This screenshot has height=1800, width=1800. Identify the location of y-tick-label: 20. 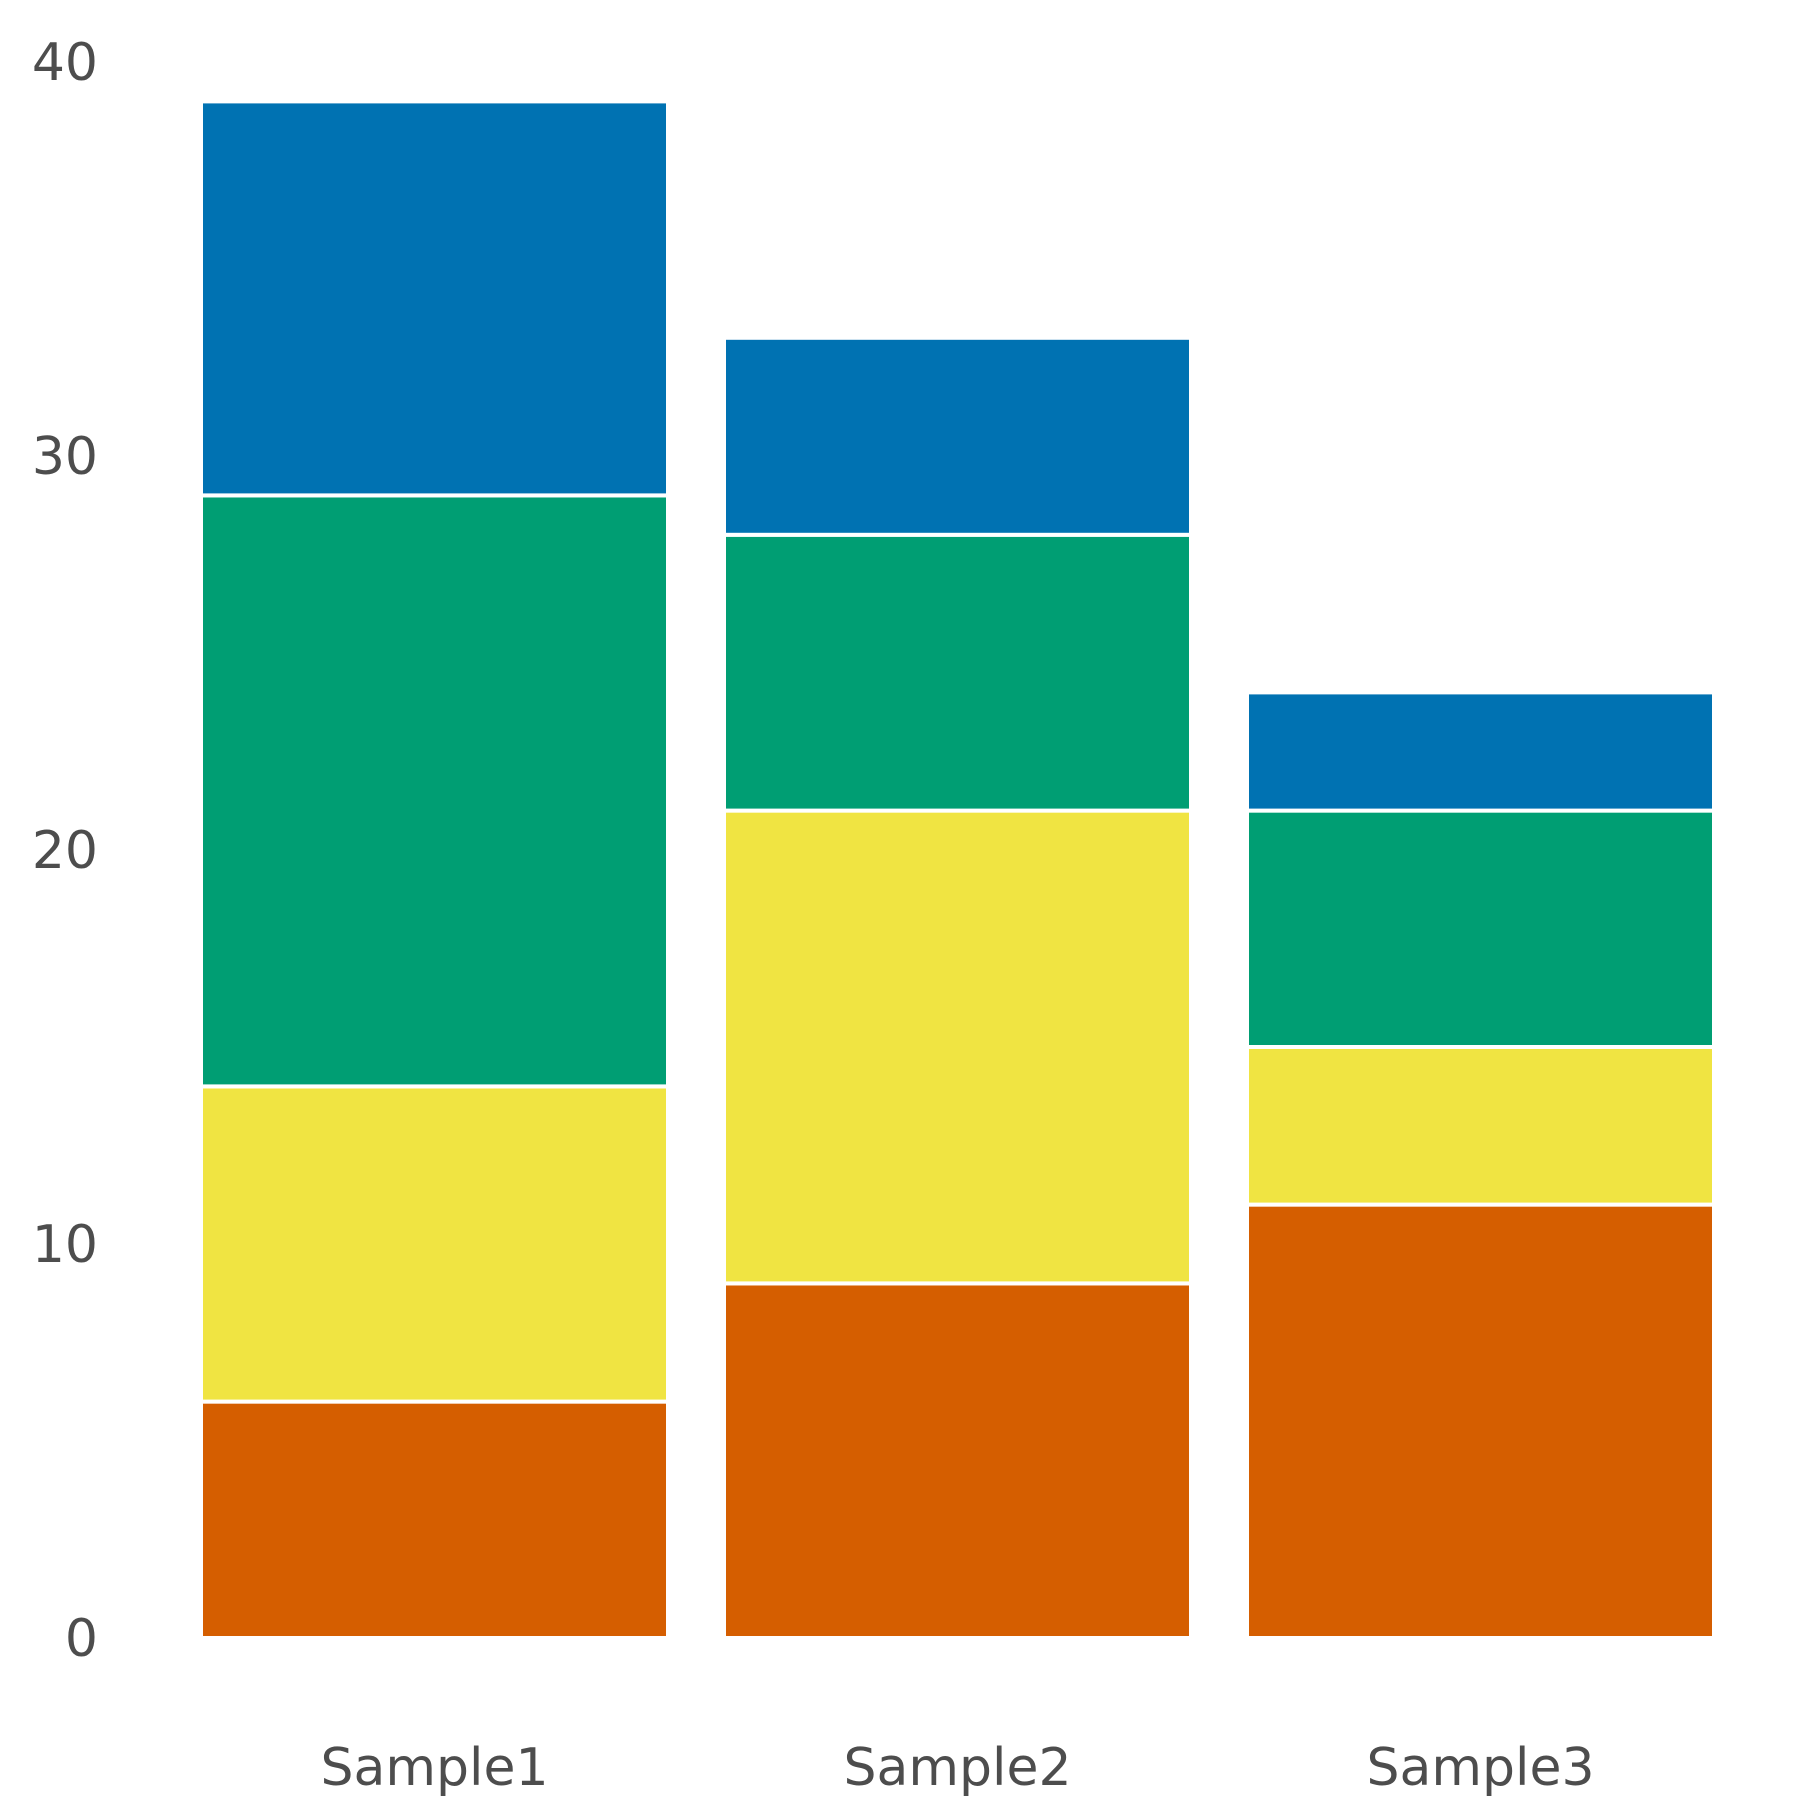
(65, 851).